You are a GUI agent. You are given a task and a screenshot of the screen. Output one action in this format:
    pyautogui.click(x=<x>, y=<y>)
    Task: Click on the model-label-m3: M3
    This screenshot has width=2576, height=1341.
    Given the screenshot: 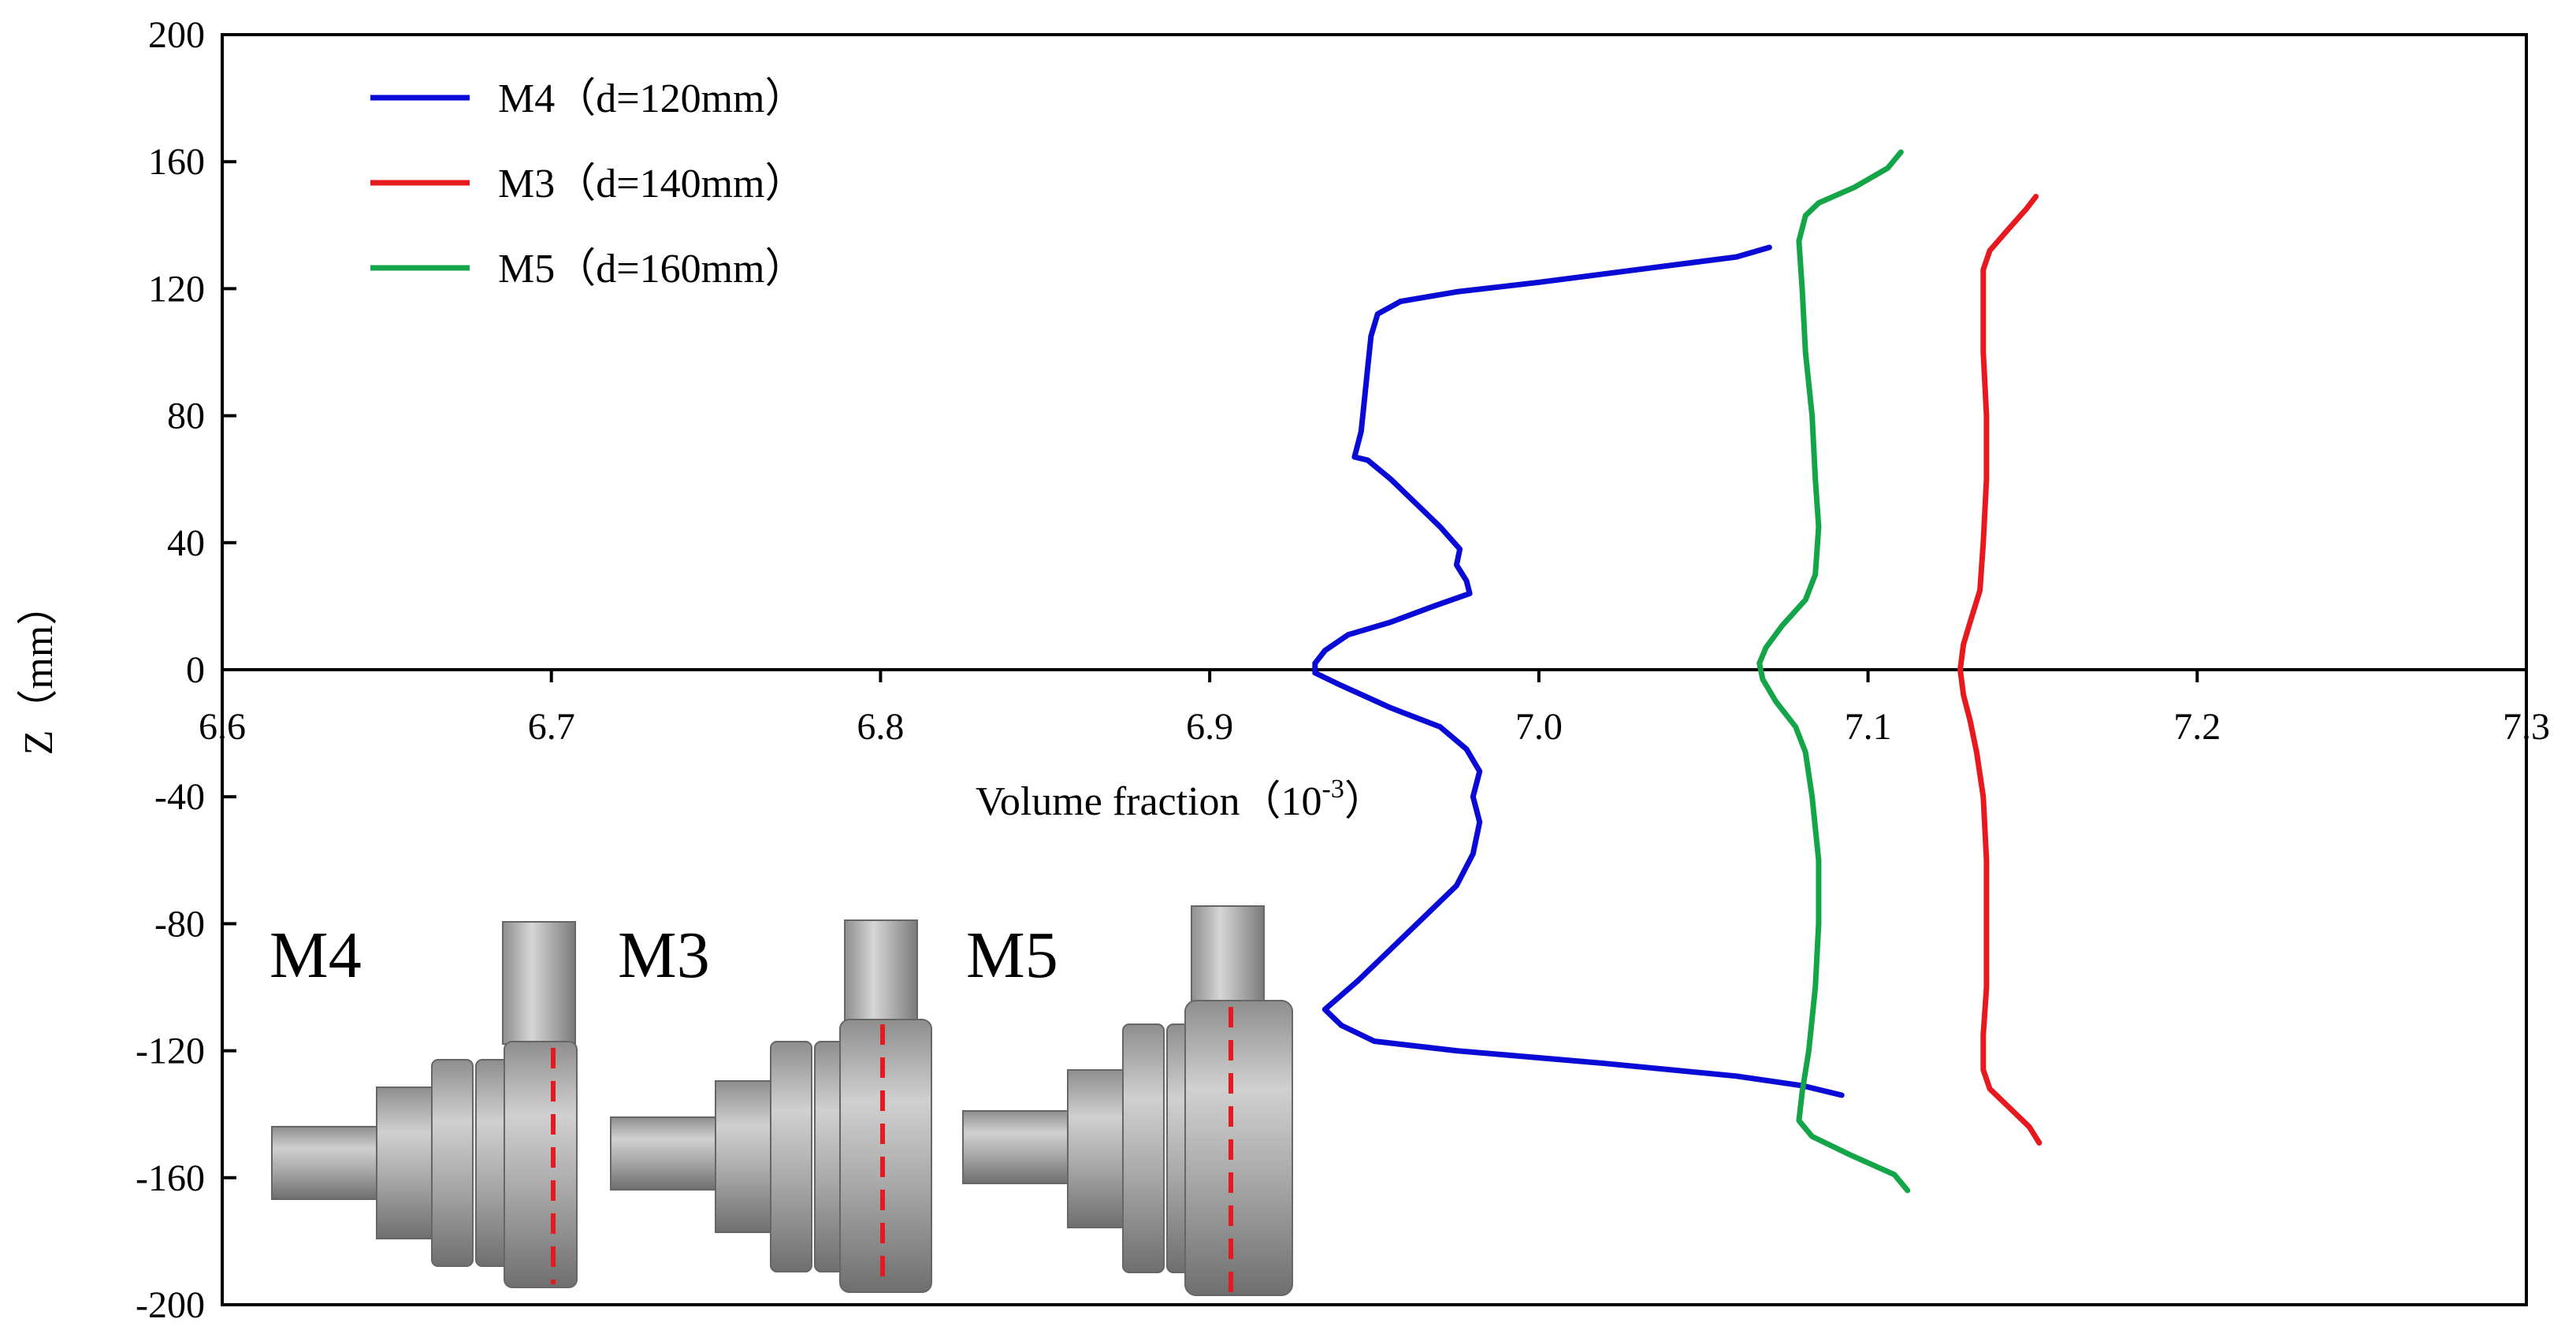 What is the action you would take?
    pyautogui.click(x=664, y=955)
    